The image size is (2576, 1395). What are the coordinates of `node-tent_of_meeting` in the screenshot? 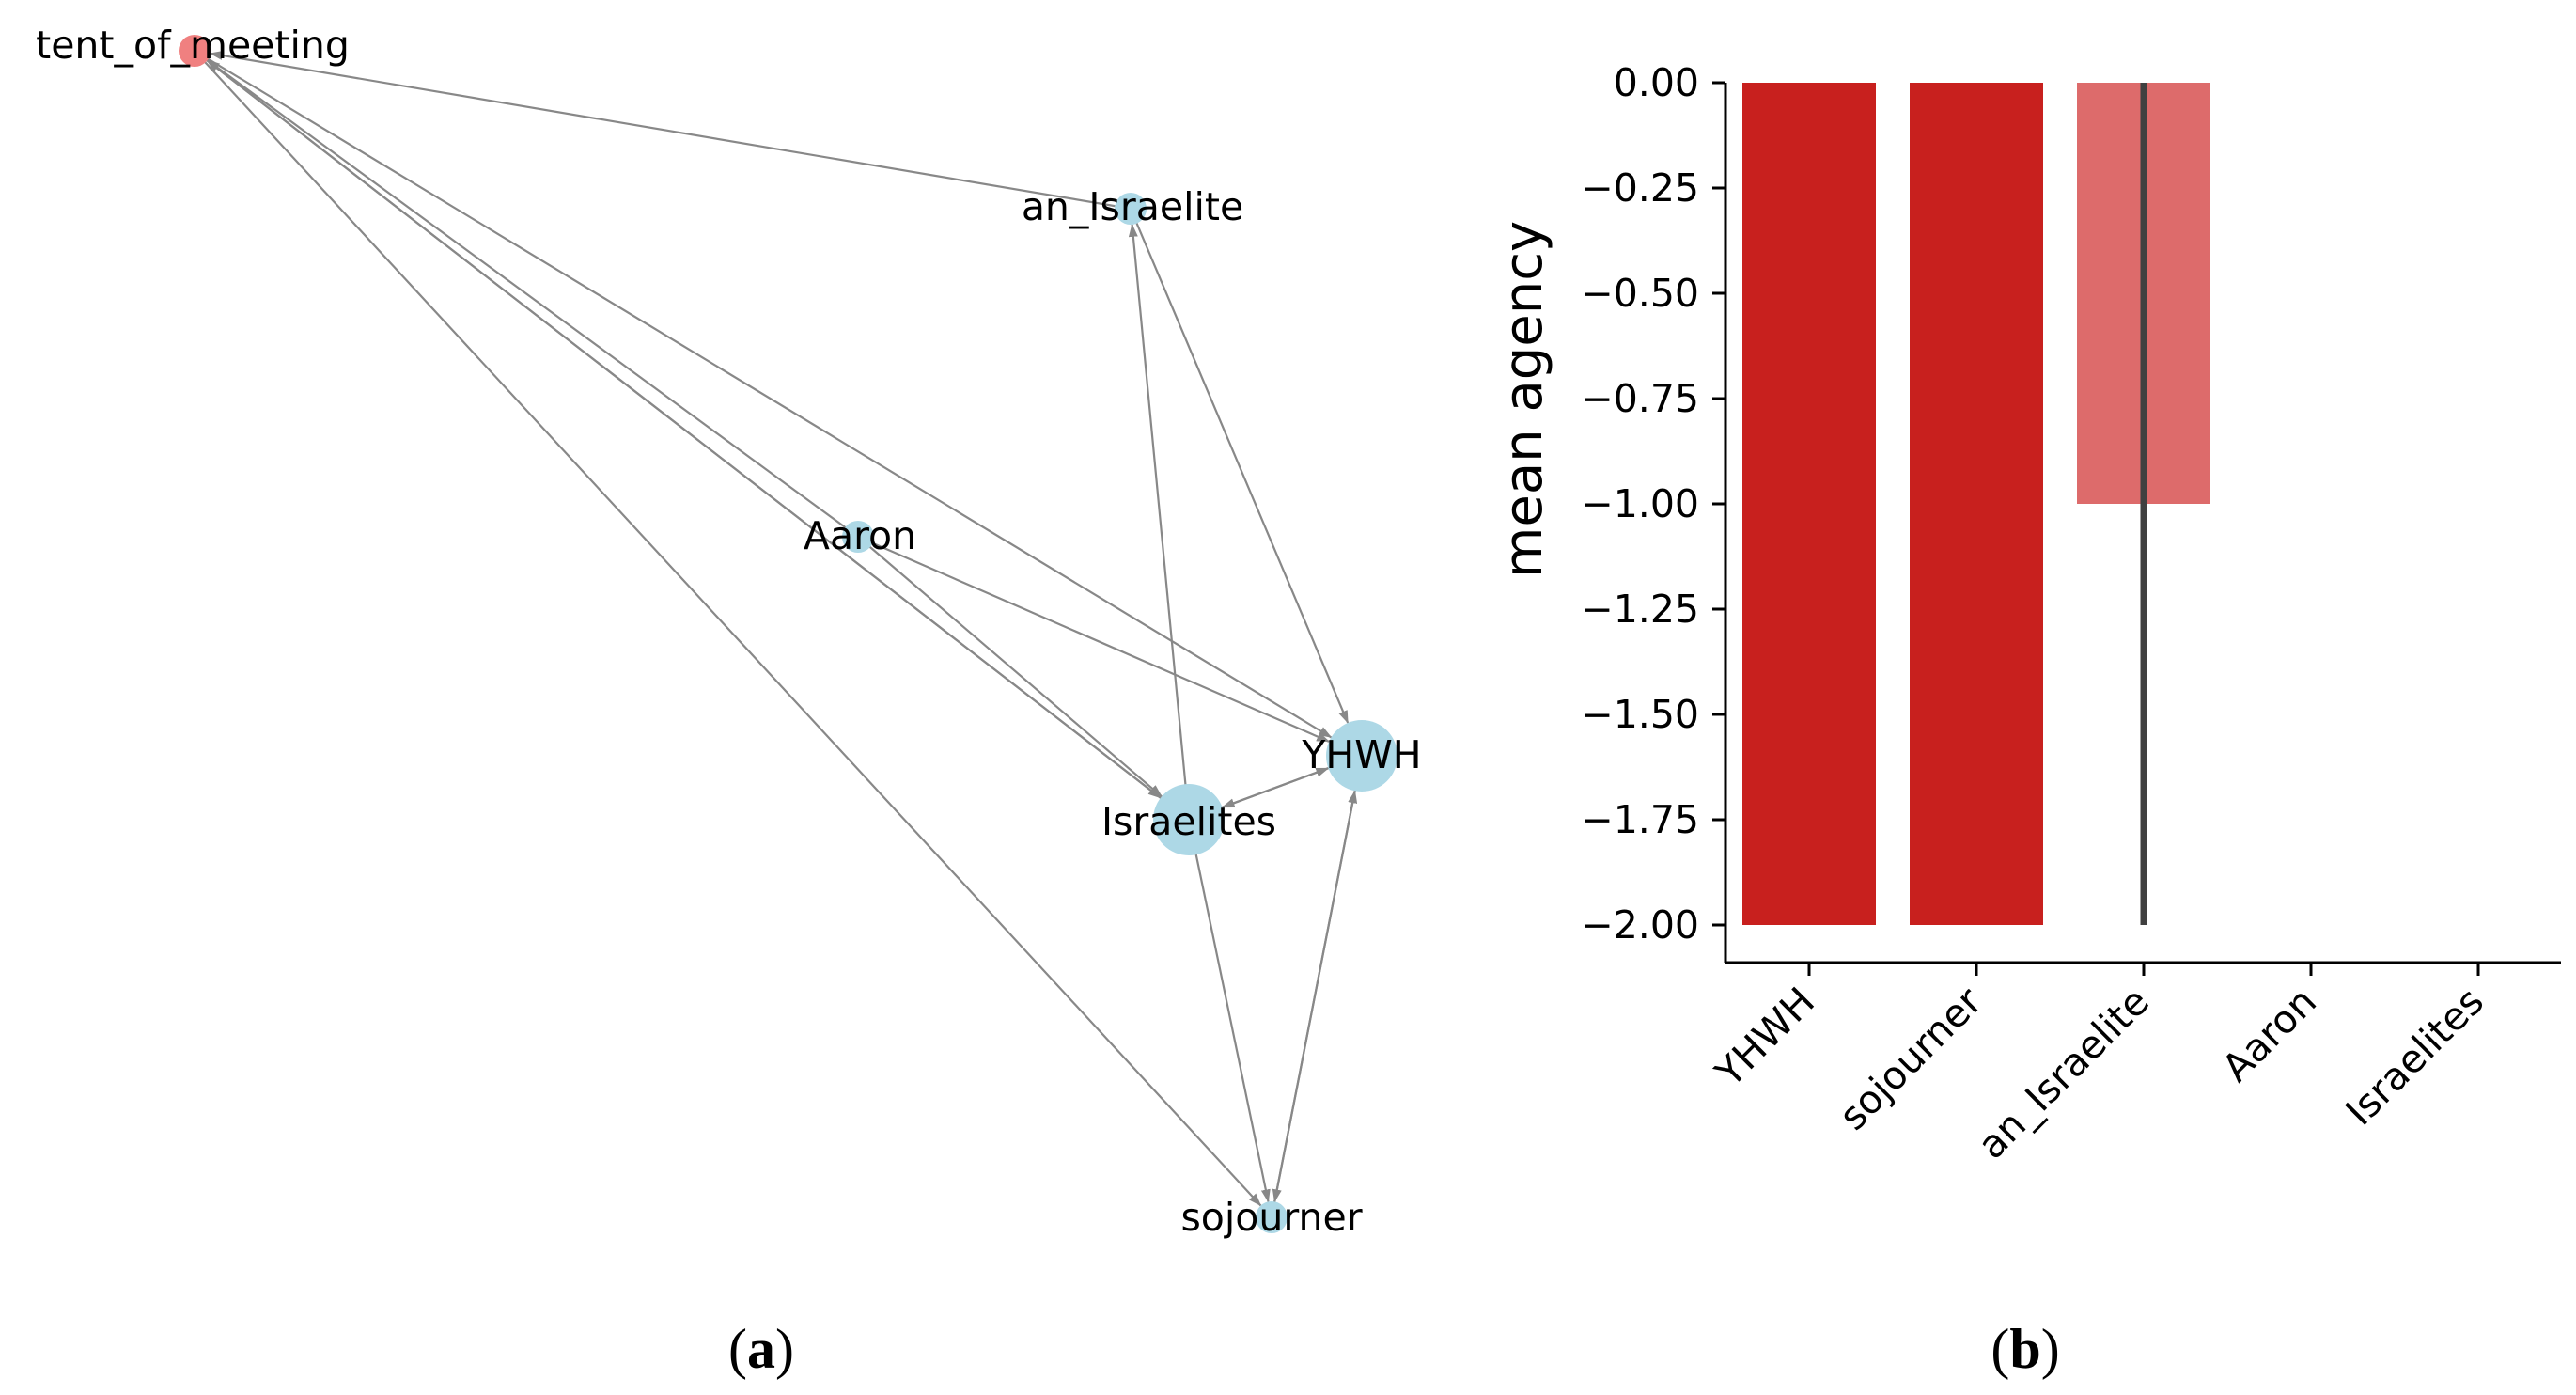 It's located at (195, 51).